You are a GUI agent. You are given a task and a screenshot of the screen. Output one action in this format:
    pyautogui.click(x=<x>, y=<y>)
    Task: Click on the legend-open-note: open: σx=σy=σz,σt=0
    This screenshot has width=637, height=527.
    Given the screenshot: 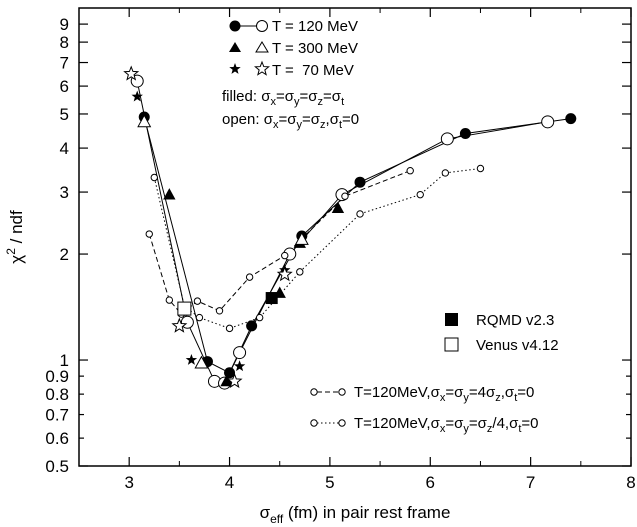 What is the action you would take?
    pyautogui.click(x=290, y=121)
    